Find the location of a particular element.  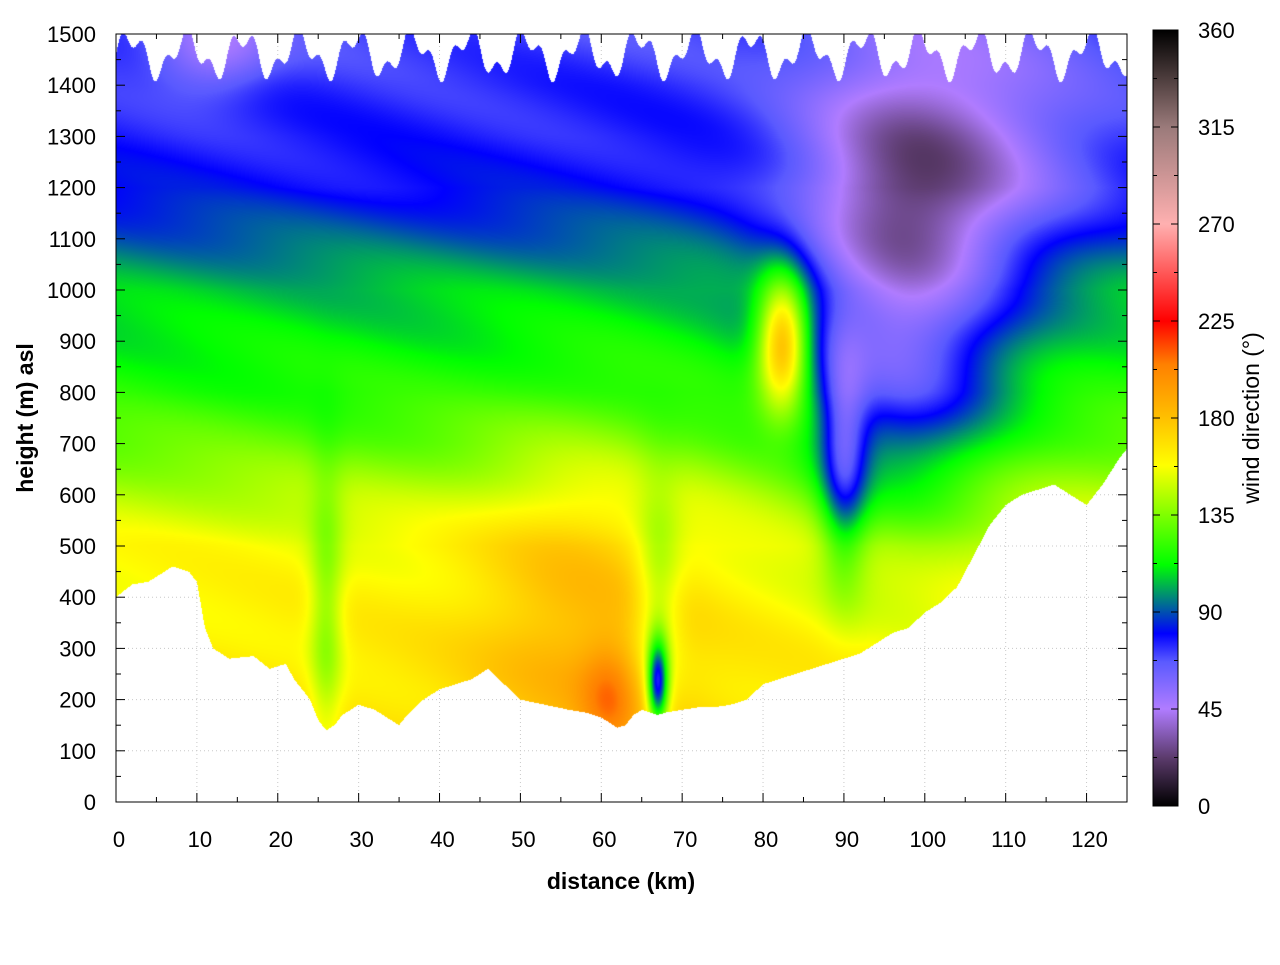

colorbar-ticks: 0 45 90 135 180 225 270 315 360 is located at coordinates (1194, 418).